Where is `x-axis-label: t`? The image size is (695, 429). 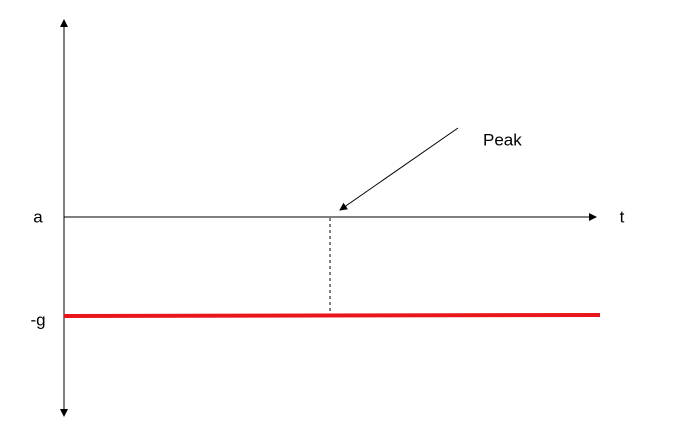
x-axis-label: t is located at coordinates (622, 216).